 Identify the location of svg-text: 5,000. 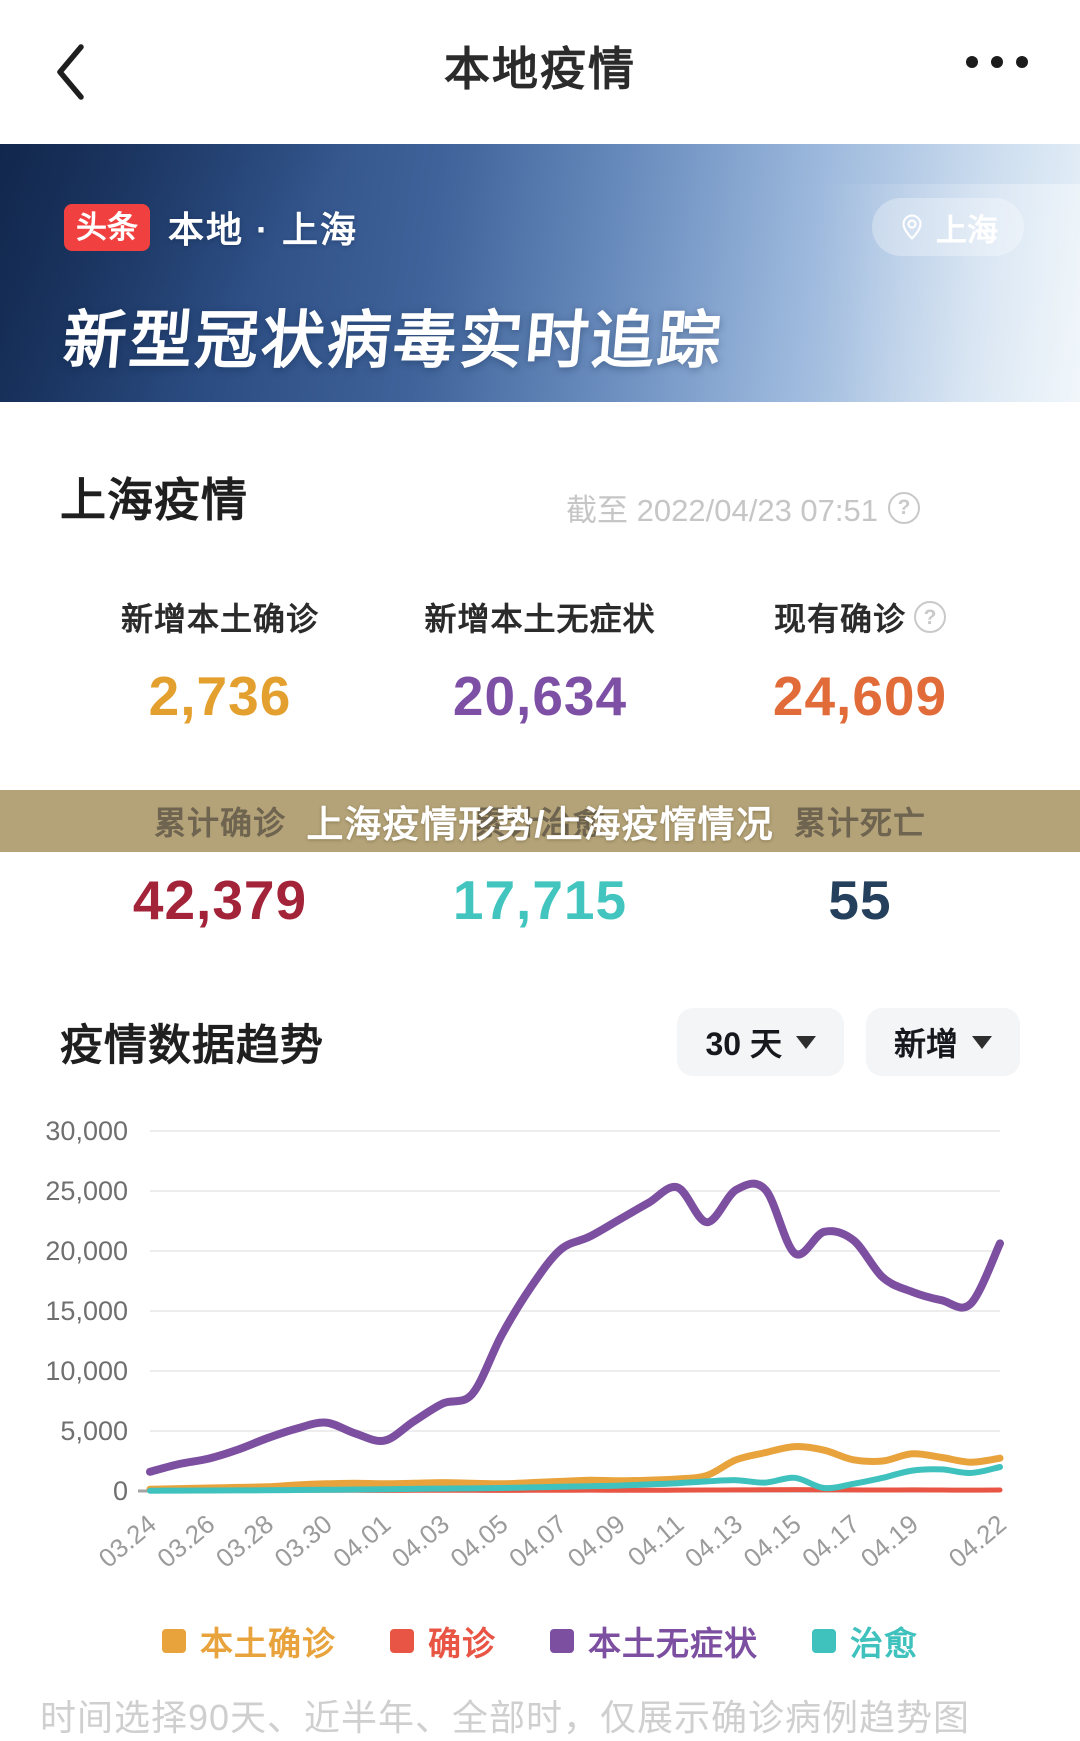
(94, 1431).